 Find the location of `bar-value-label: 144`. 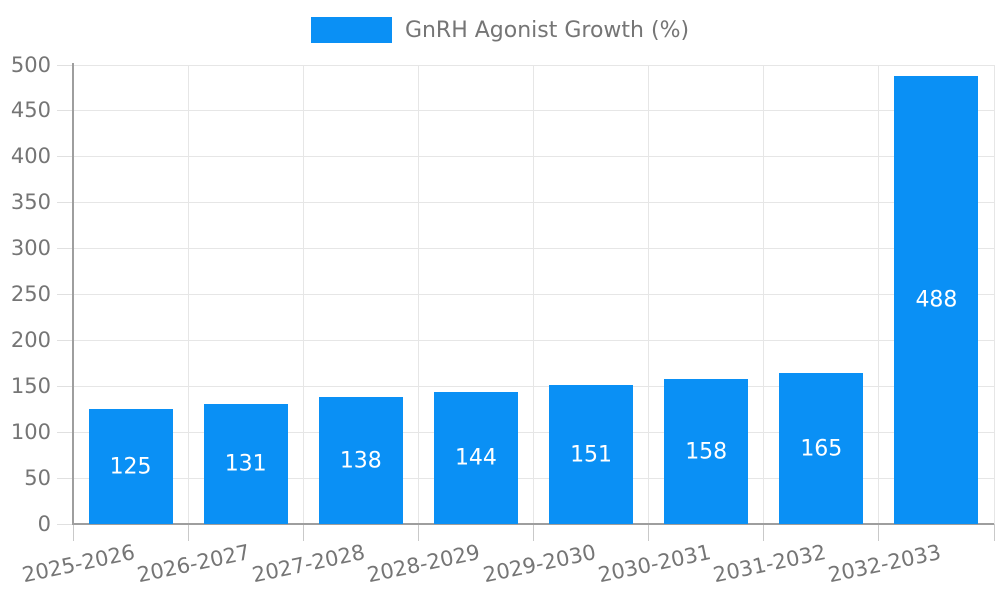

bar-value-label: 144 is located at coordinates (475, 458).